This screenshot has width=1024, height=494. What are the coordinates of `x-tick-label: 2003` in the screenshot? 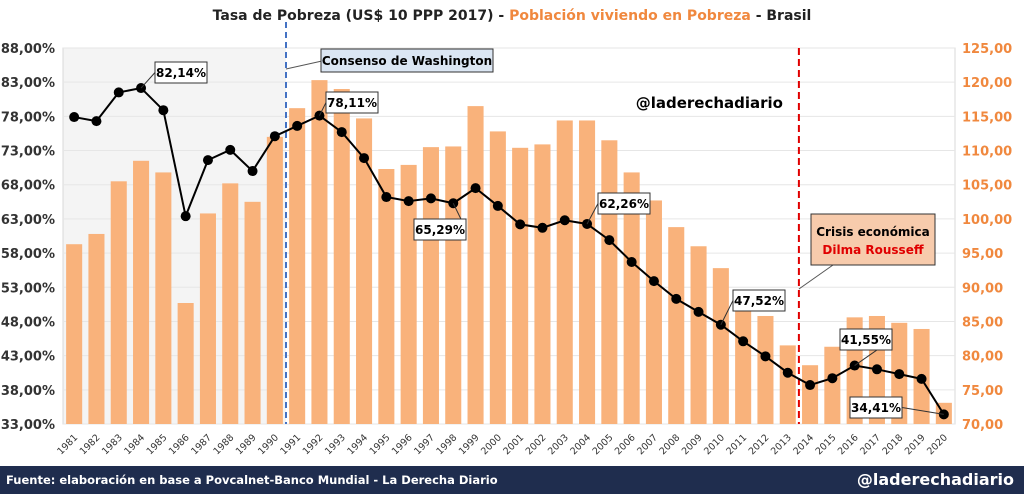 It's located at (558, 444).